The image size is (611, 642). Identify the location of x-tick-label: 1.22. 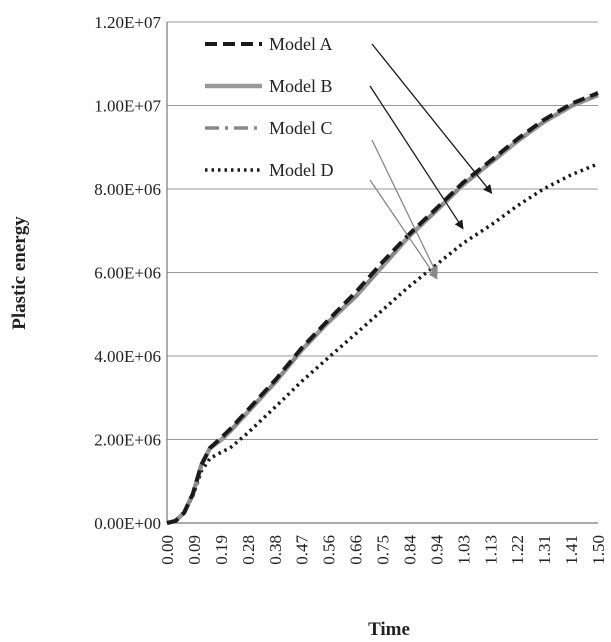
(517, 550).